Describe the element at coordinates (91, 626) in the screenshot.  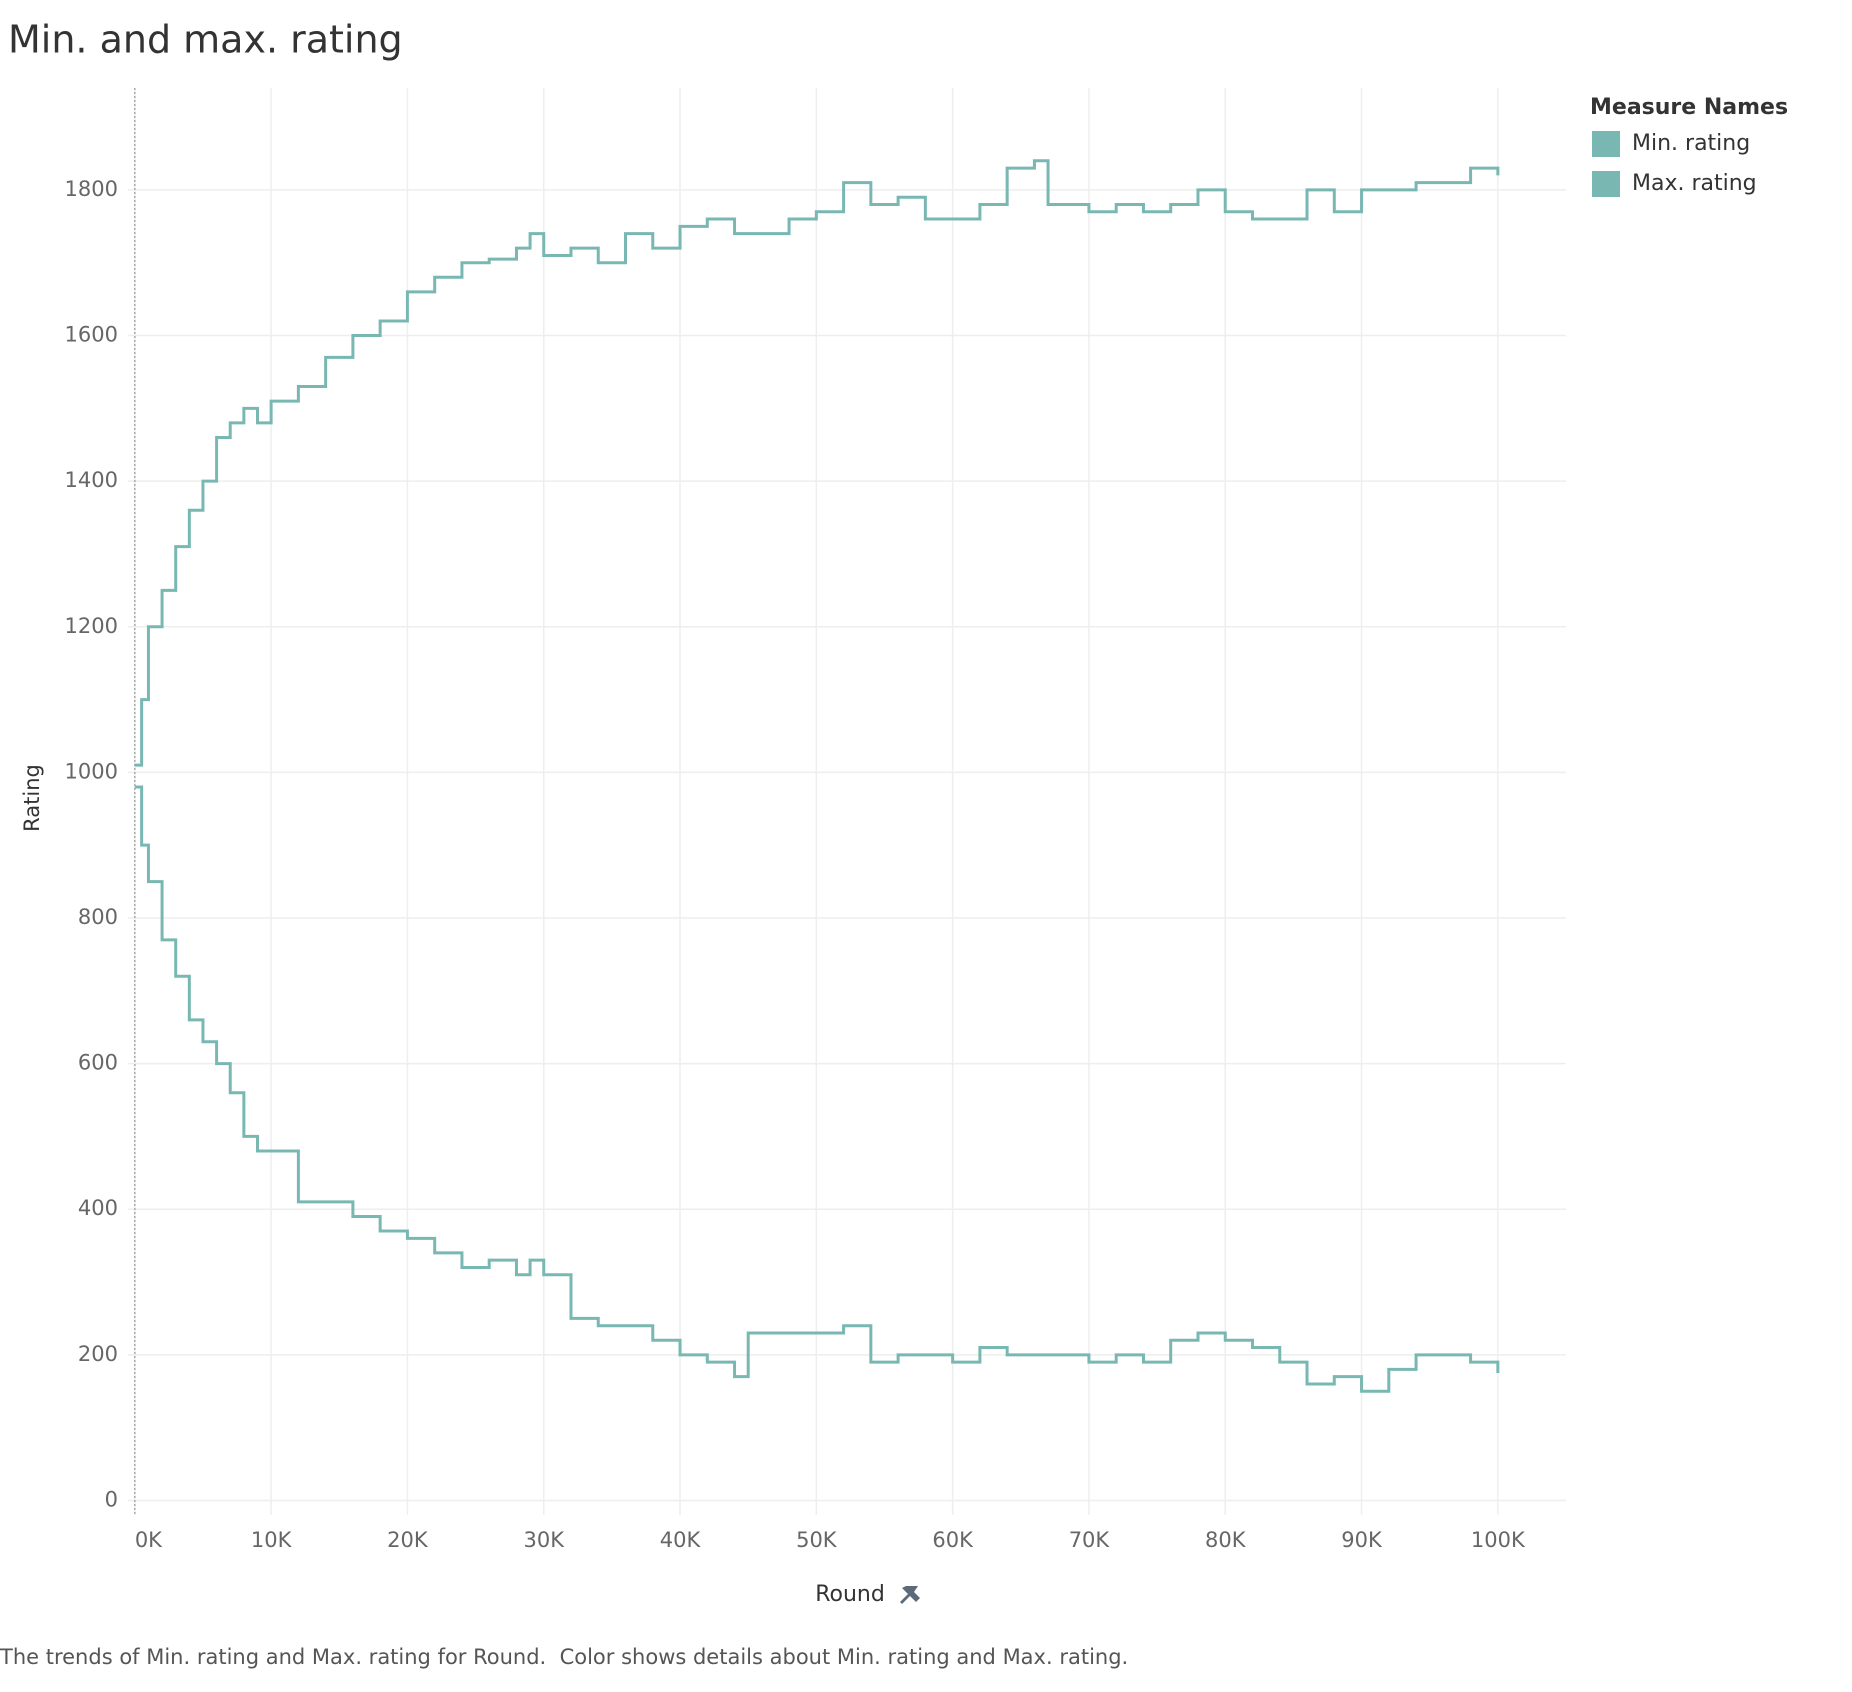
I see `y-tick-label: 1200` at that location.